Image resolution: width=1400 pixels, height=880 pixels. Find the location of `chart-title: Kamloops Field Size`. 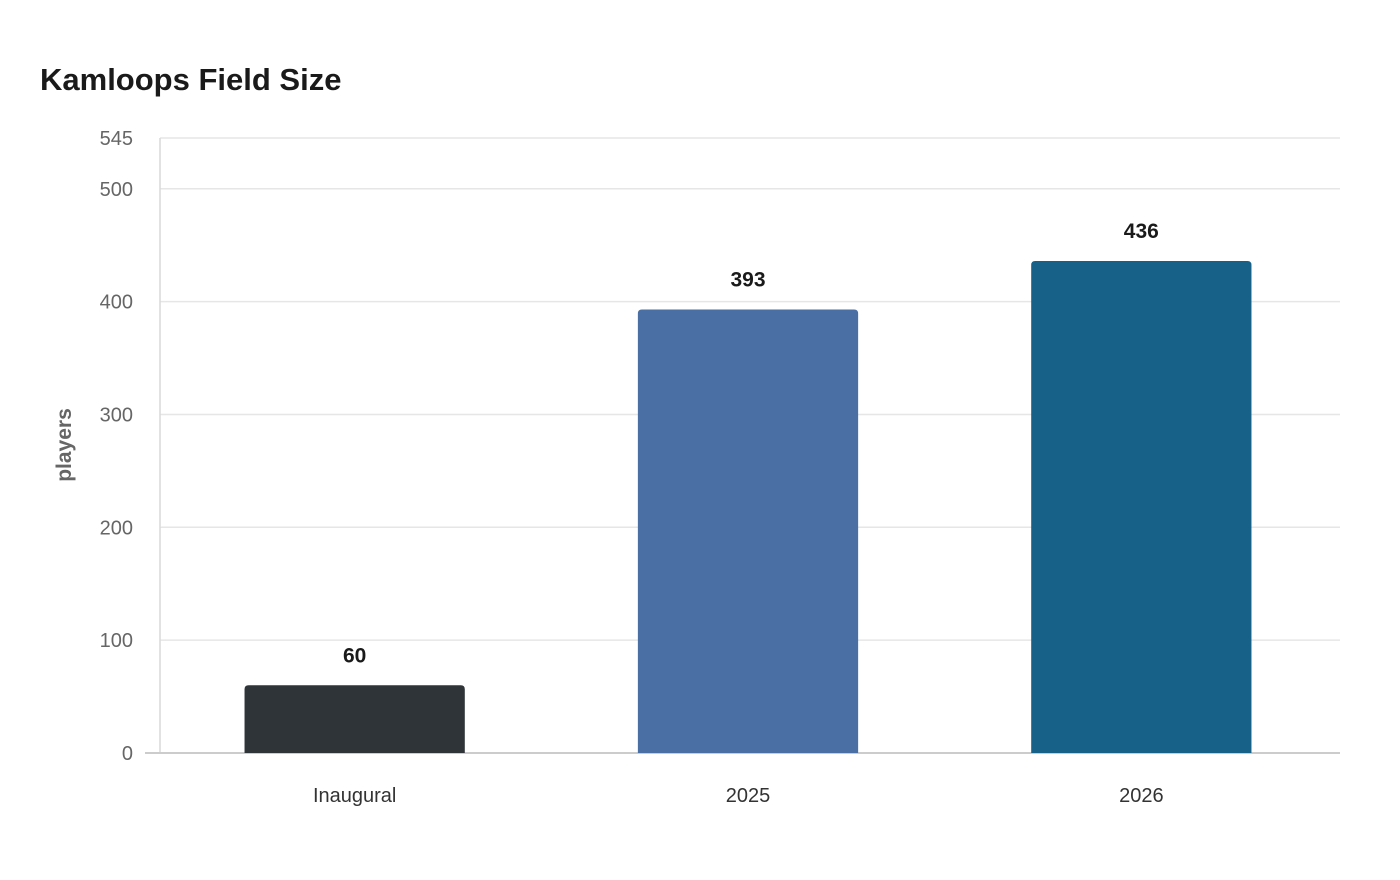

chart-title: Kamloops Field Size is located at coordinates (191, 79).